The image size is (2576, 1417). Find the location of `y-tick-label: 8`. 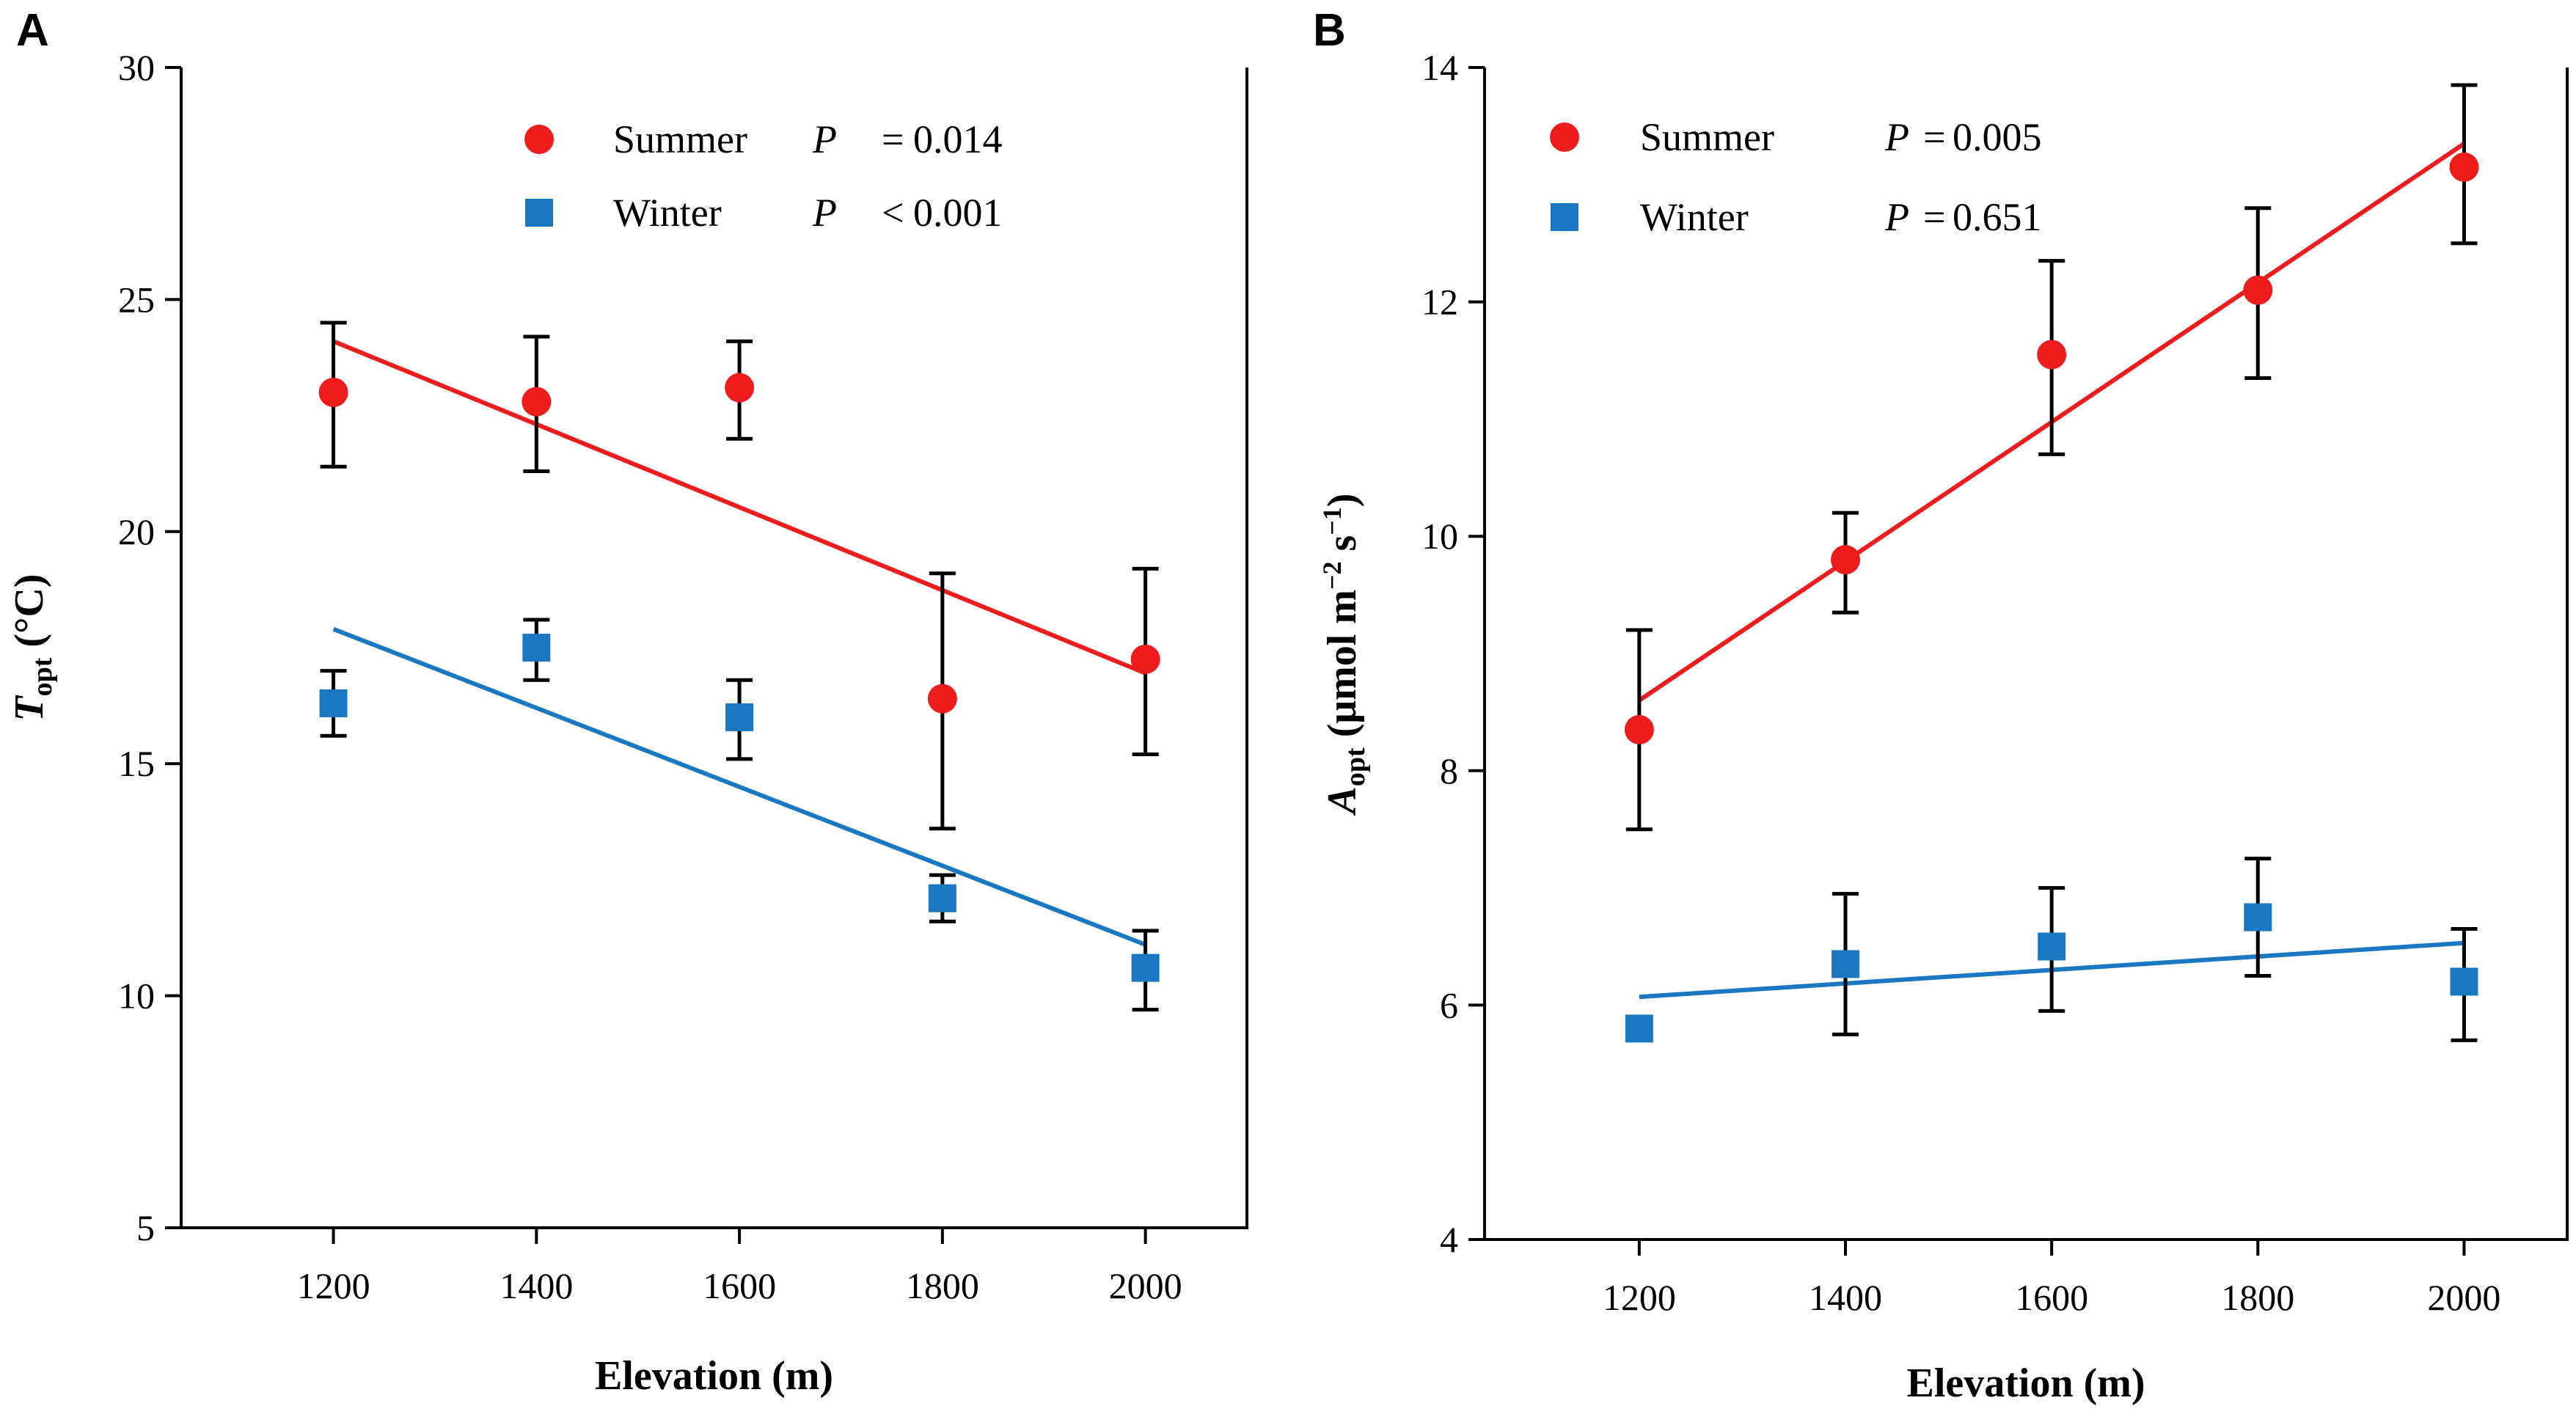

y-tick-label: 8 is located at coordinates (1449, 770).